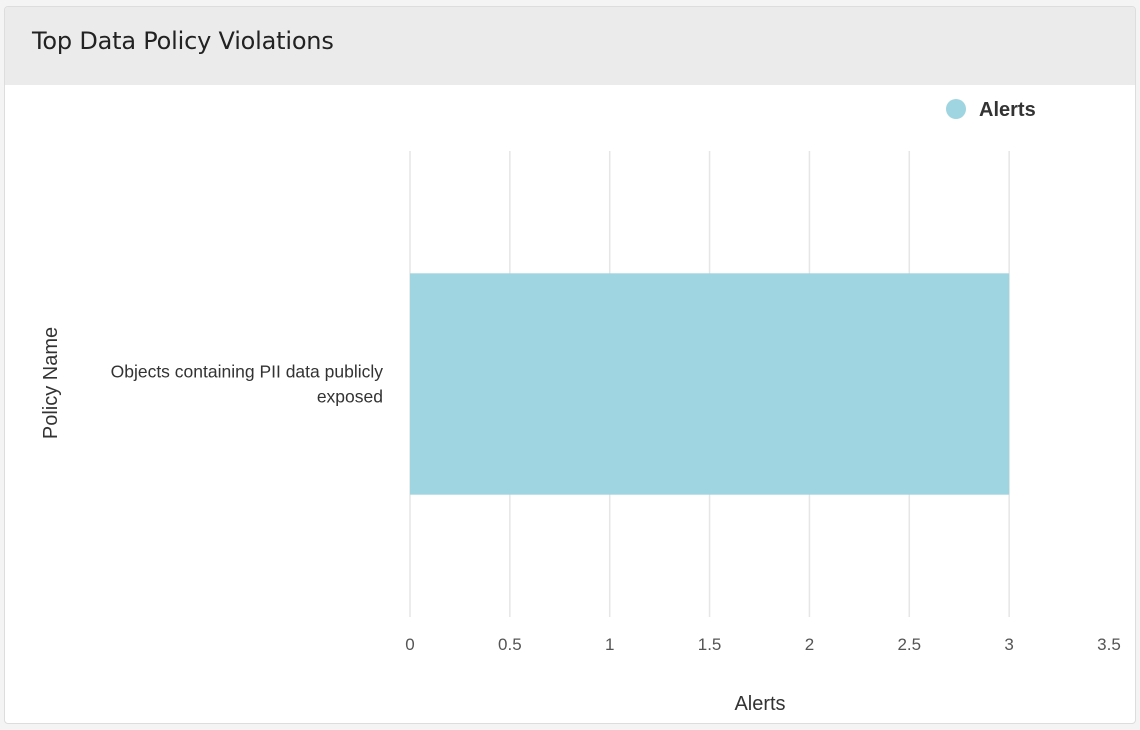 This screenshot has height=730, width=1140. I want to click on x-axis-ticks: 0 0.5 1 1.5 2 2.5 3 3.5, so click(763, 644).